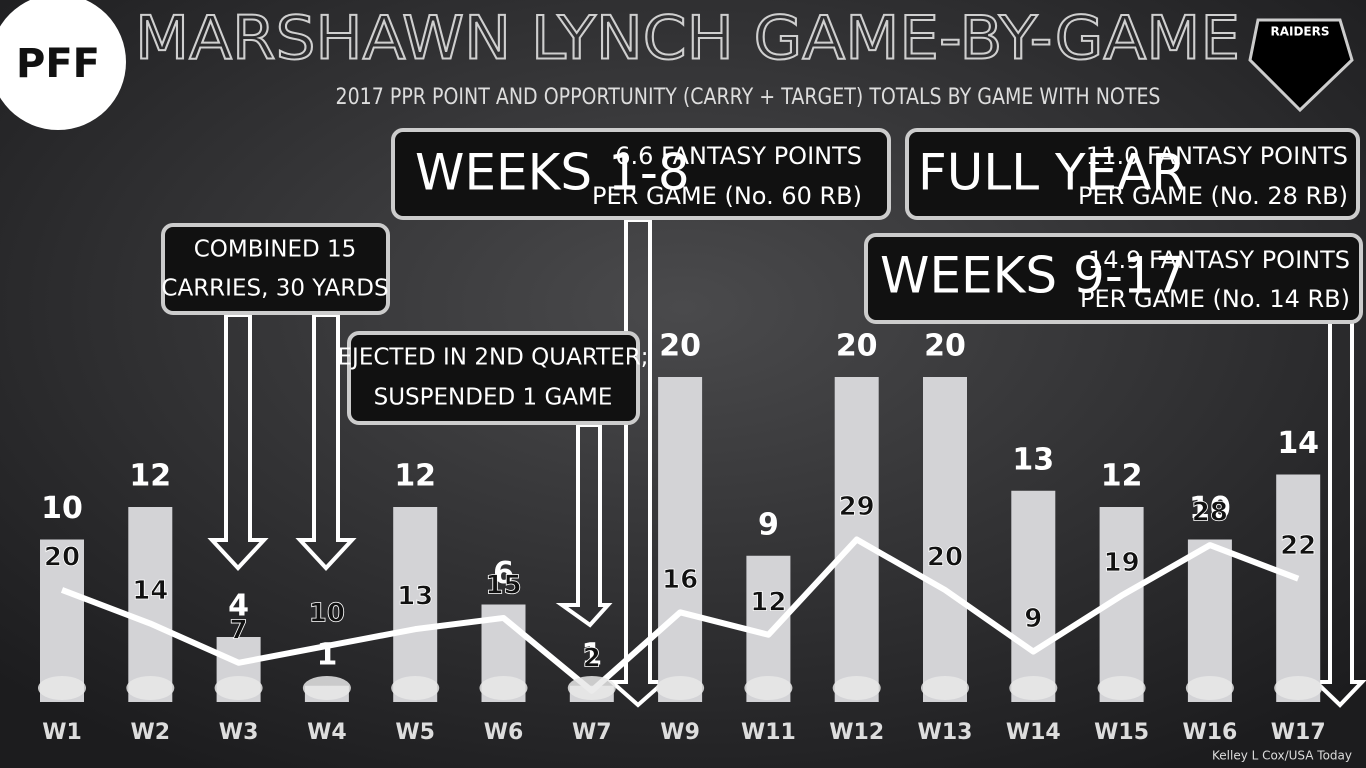  Describe the element at coordinates (1298, 443) in the screenshot. I see `bar-value-label: 14` at that location.